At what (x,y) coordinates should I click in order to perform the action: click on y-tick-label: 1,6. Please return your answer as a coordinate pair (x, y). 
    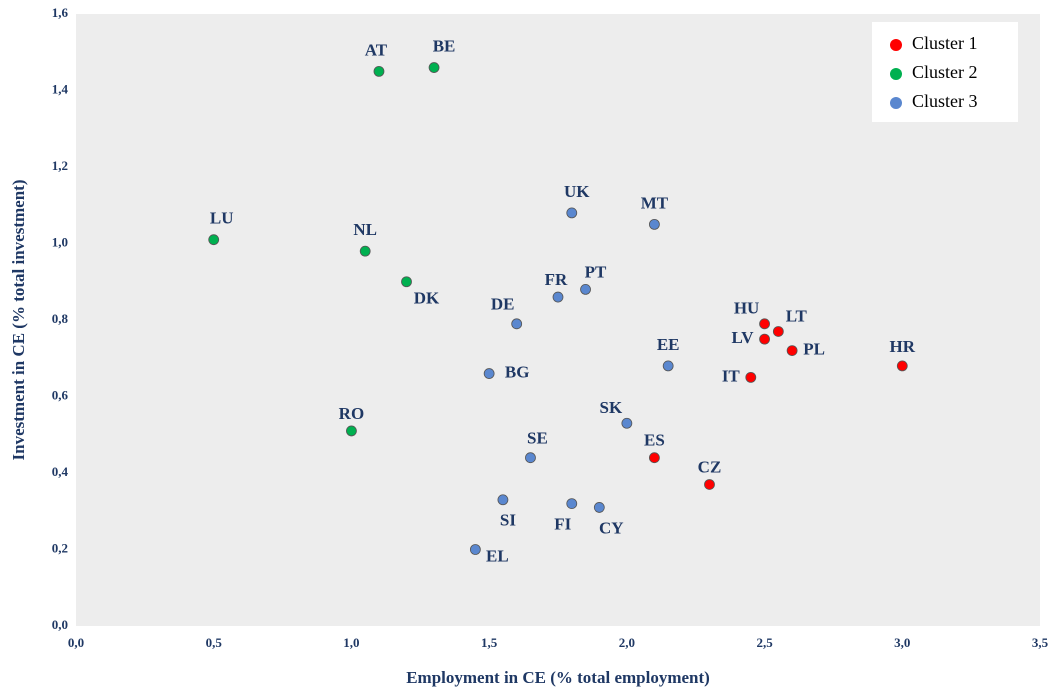
    Looking at the image, I should click on (60, 12).